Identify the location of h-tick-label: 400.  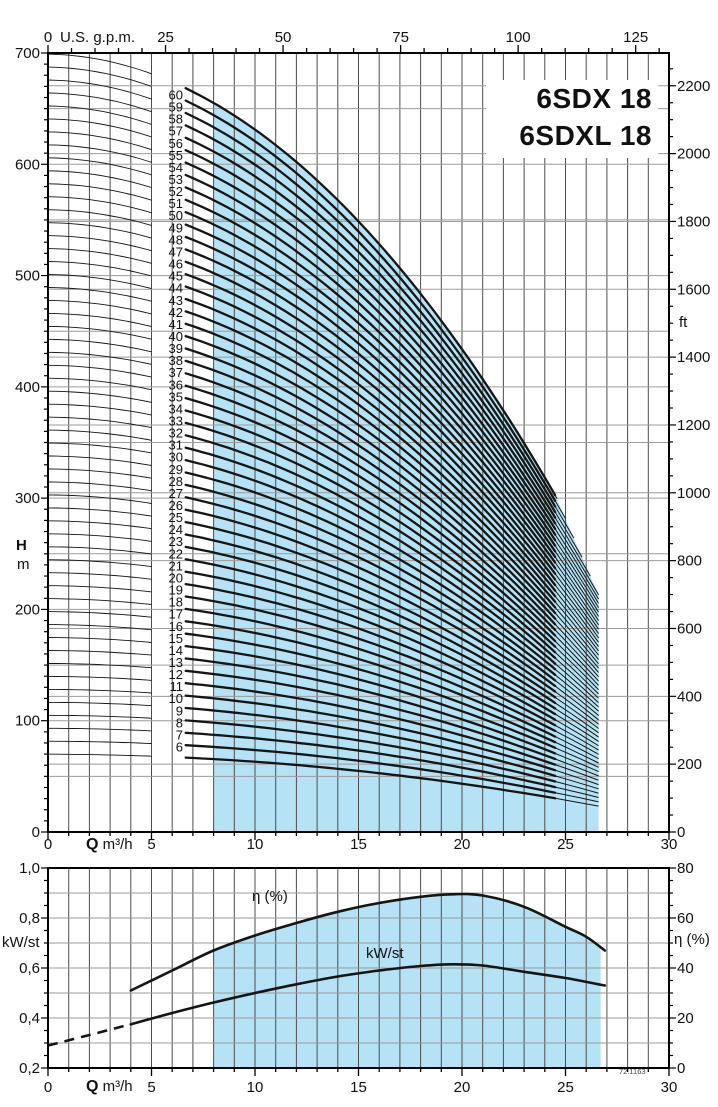
(27, 387).